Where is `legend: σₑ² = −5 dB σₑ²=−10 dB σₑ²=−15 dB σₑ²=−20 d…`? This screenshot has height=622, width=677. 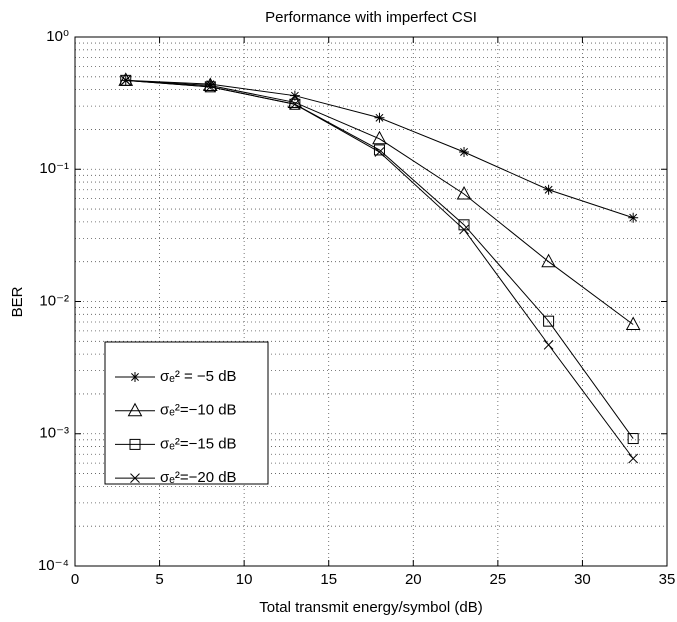 legend: σₑ² = −5 dB σₑ²=−10 dB σₑ²=−15 dB σₑ²=−20 d… is located at coordinates (186, 413).